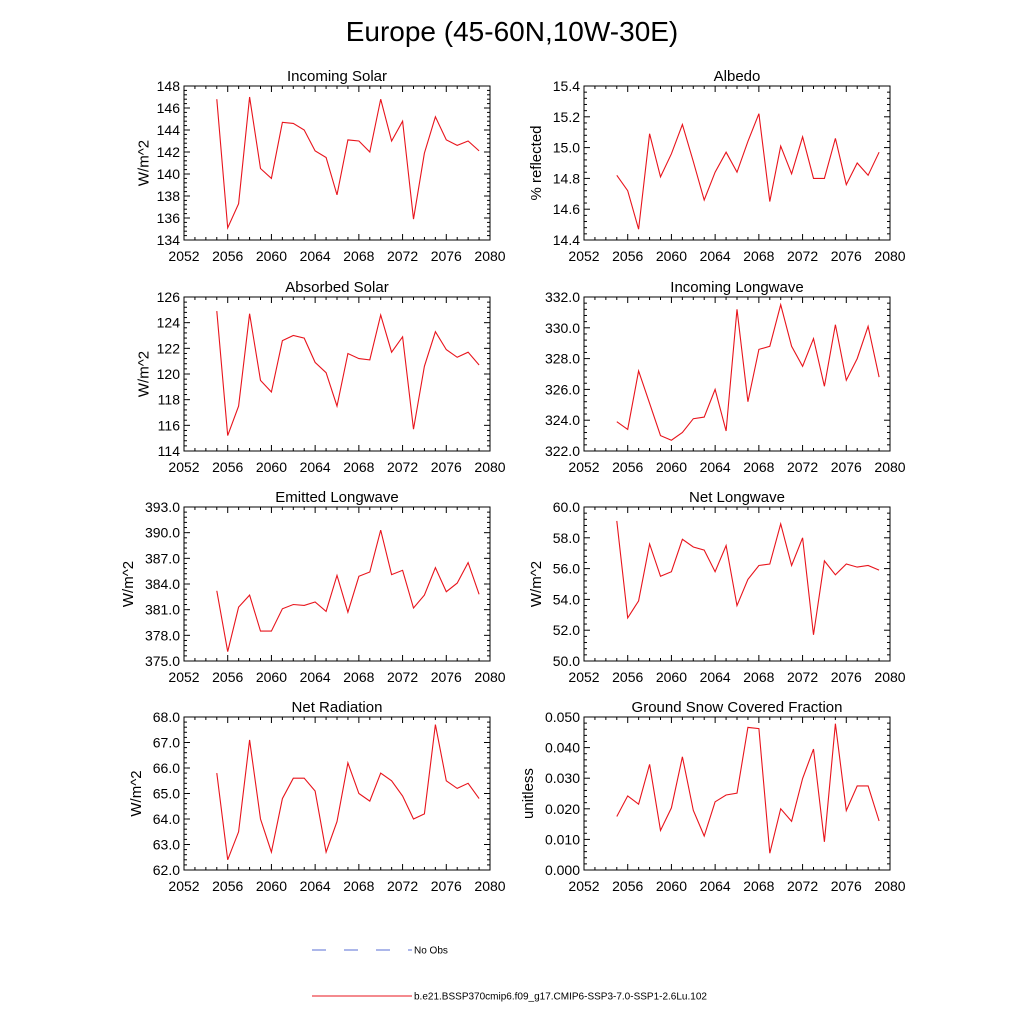  What do you see at coordinates (162, 507) in the screenshot?
I see `y-tick-label: 393.0` at bounding box center [162, 507].